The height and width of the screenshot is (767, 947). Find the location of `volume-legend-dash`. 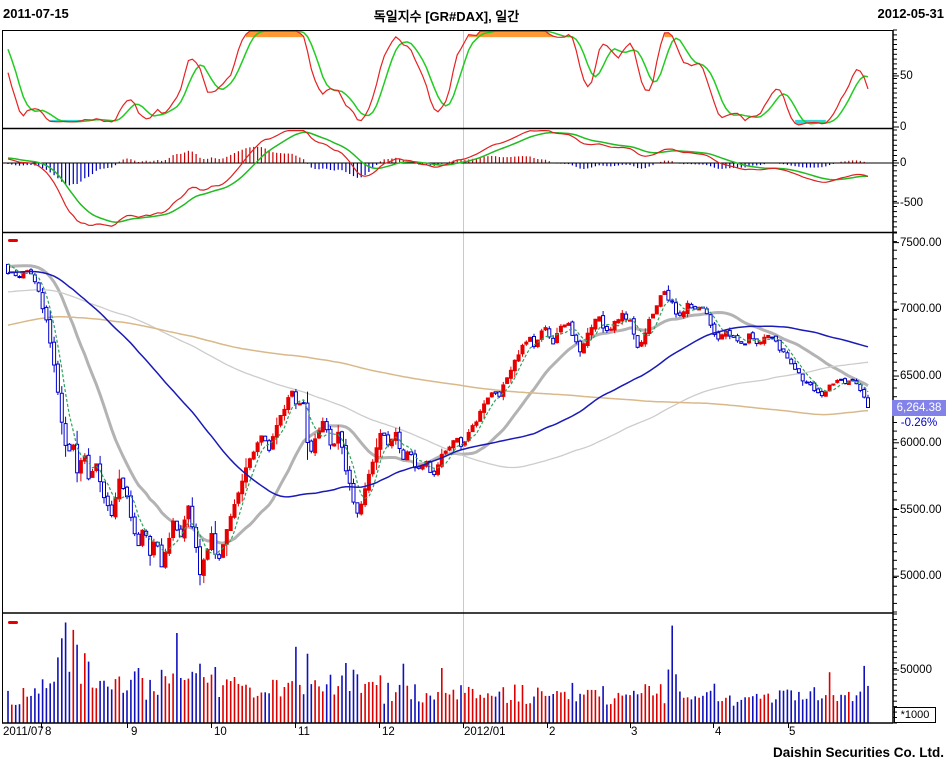

volume-legend-dash is located at coordinates (13, 622).